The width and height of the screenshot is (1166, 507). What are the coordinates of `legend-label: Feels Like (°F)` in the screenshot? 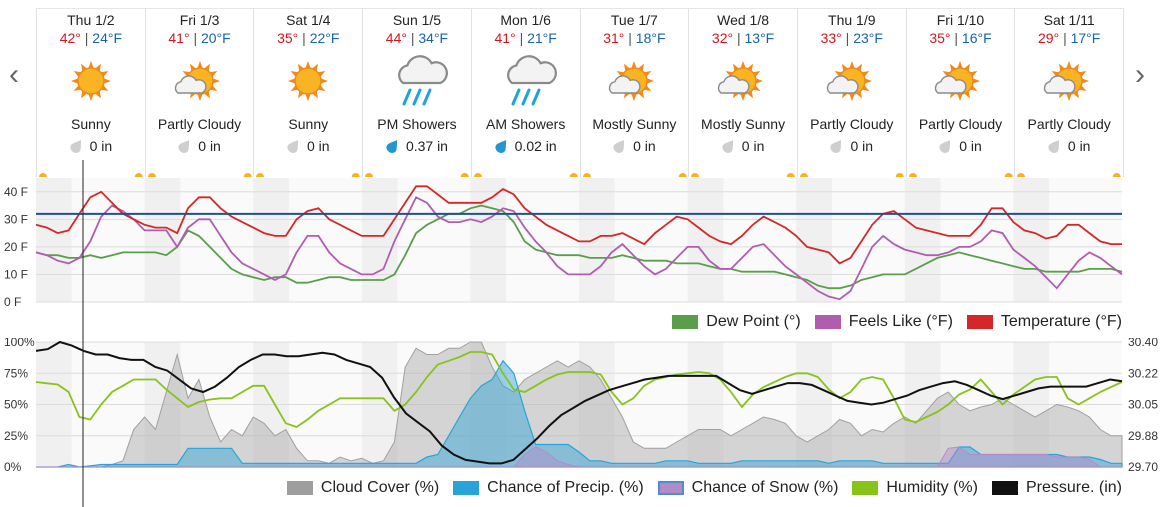 It's located at (900, 321).